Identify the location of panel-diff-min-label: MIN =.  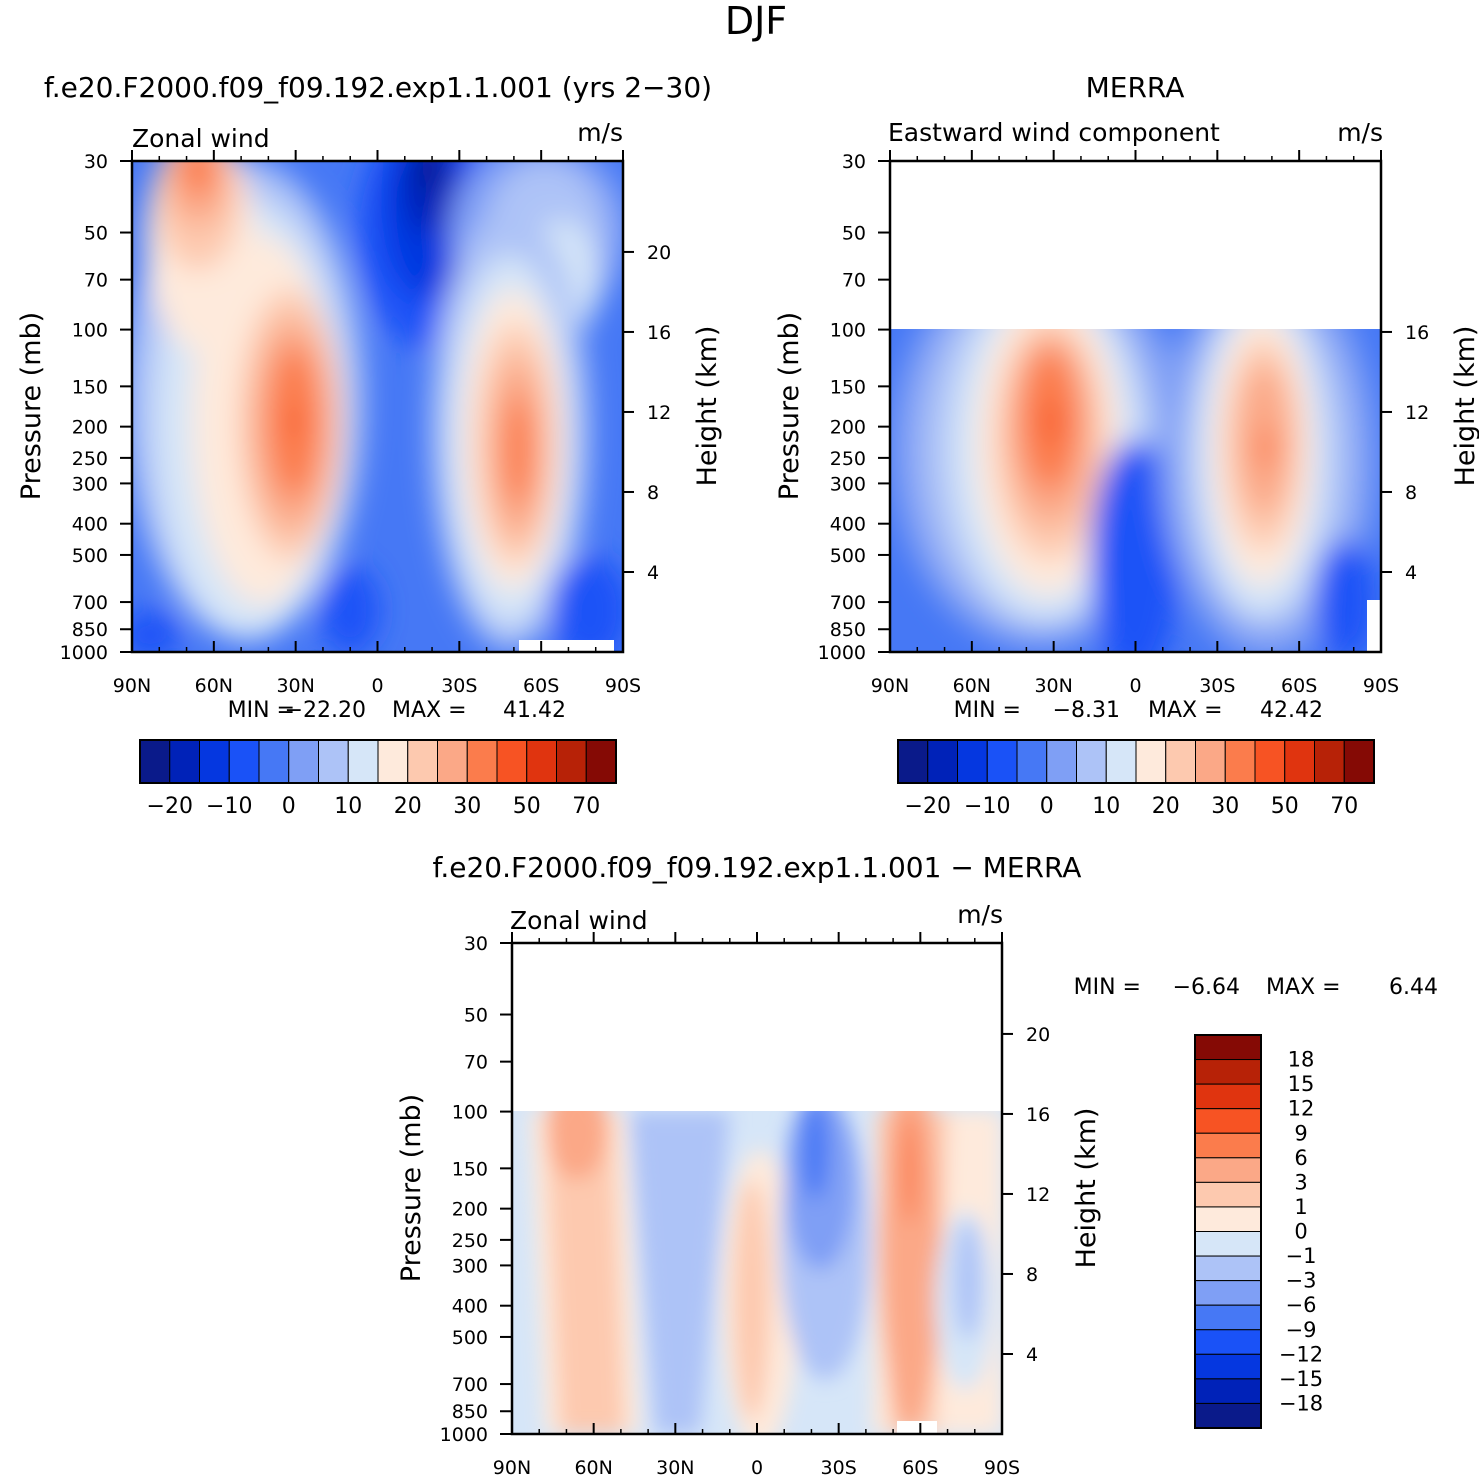
(1107, 987).